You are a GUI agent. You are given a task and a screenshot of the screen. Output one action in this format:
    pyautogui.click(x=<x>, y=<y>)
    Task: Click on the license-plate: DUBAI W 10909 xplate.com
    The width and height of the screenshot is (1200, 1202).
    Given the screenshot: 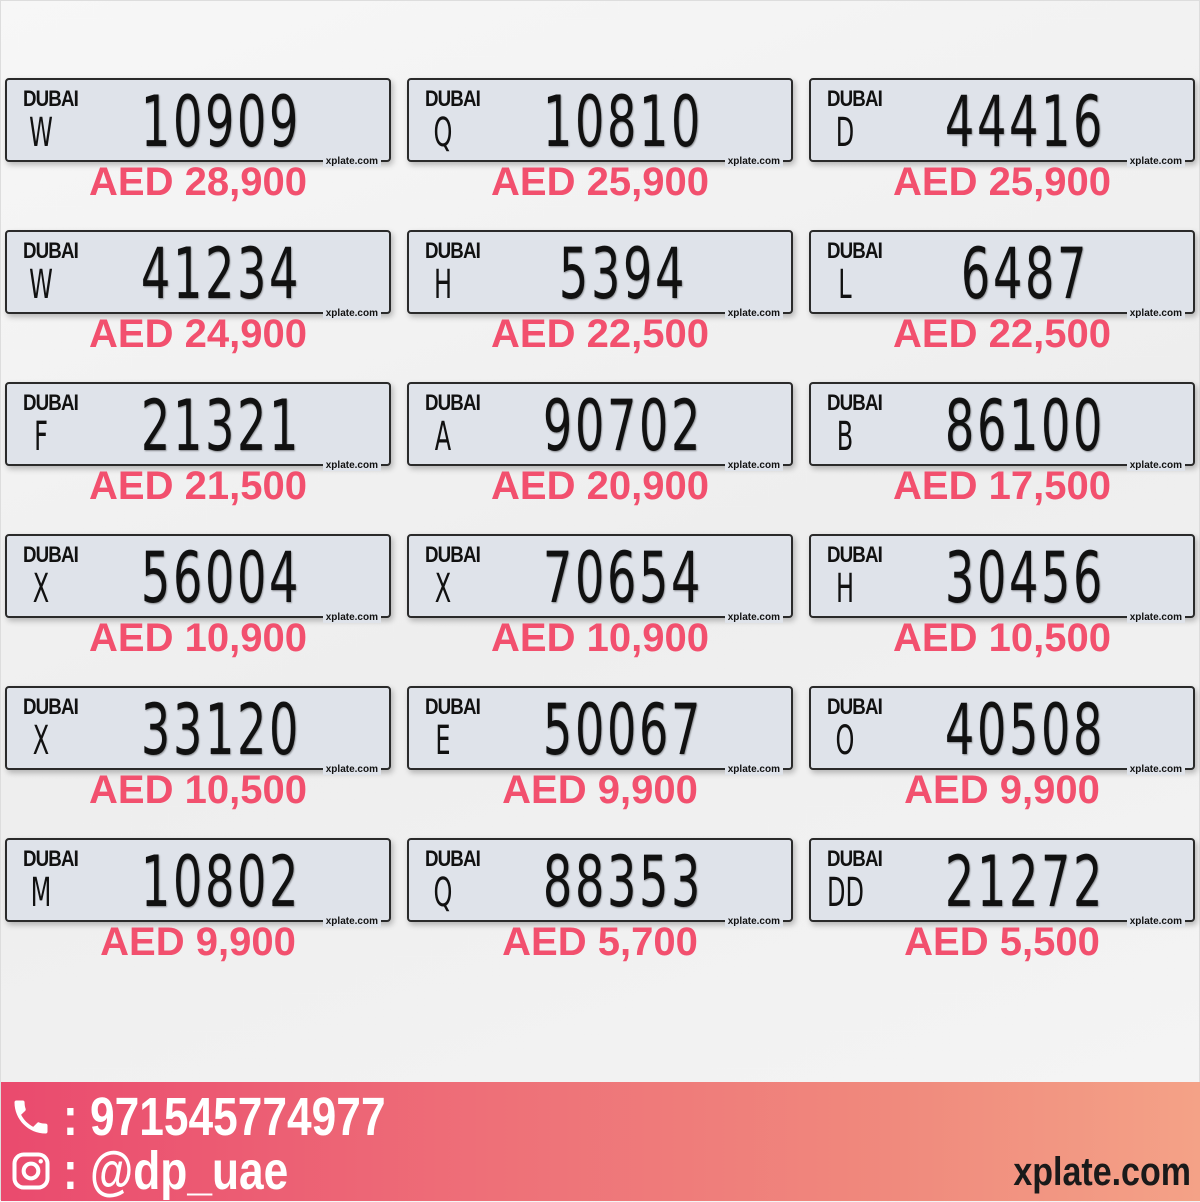 What is the action you would take?
    pyautogui.click(x=198, y=122)
    